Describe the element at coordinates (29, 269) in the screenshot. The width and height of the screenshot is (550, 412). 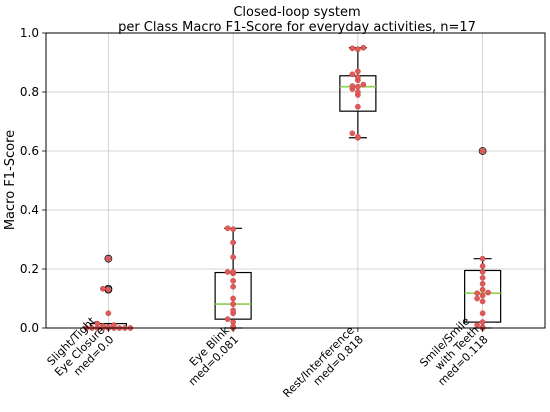
I see `y-tick-label: 0.2` at that location.